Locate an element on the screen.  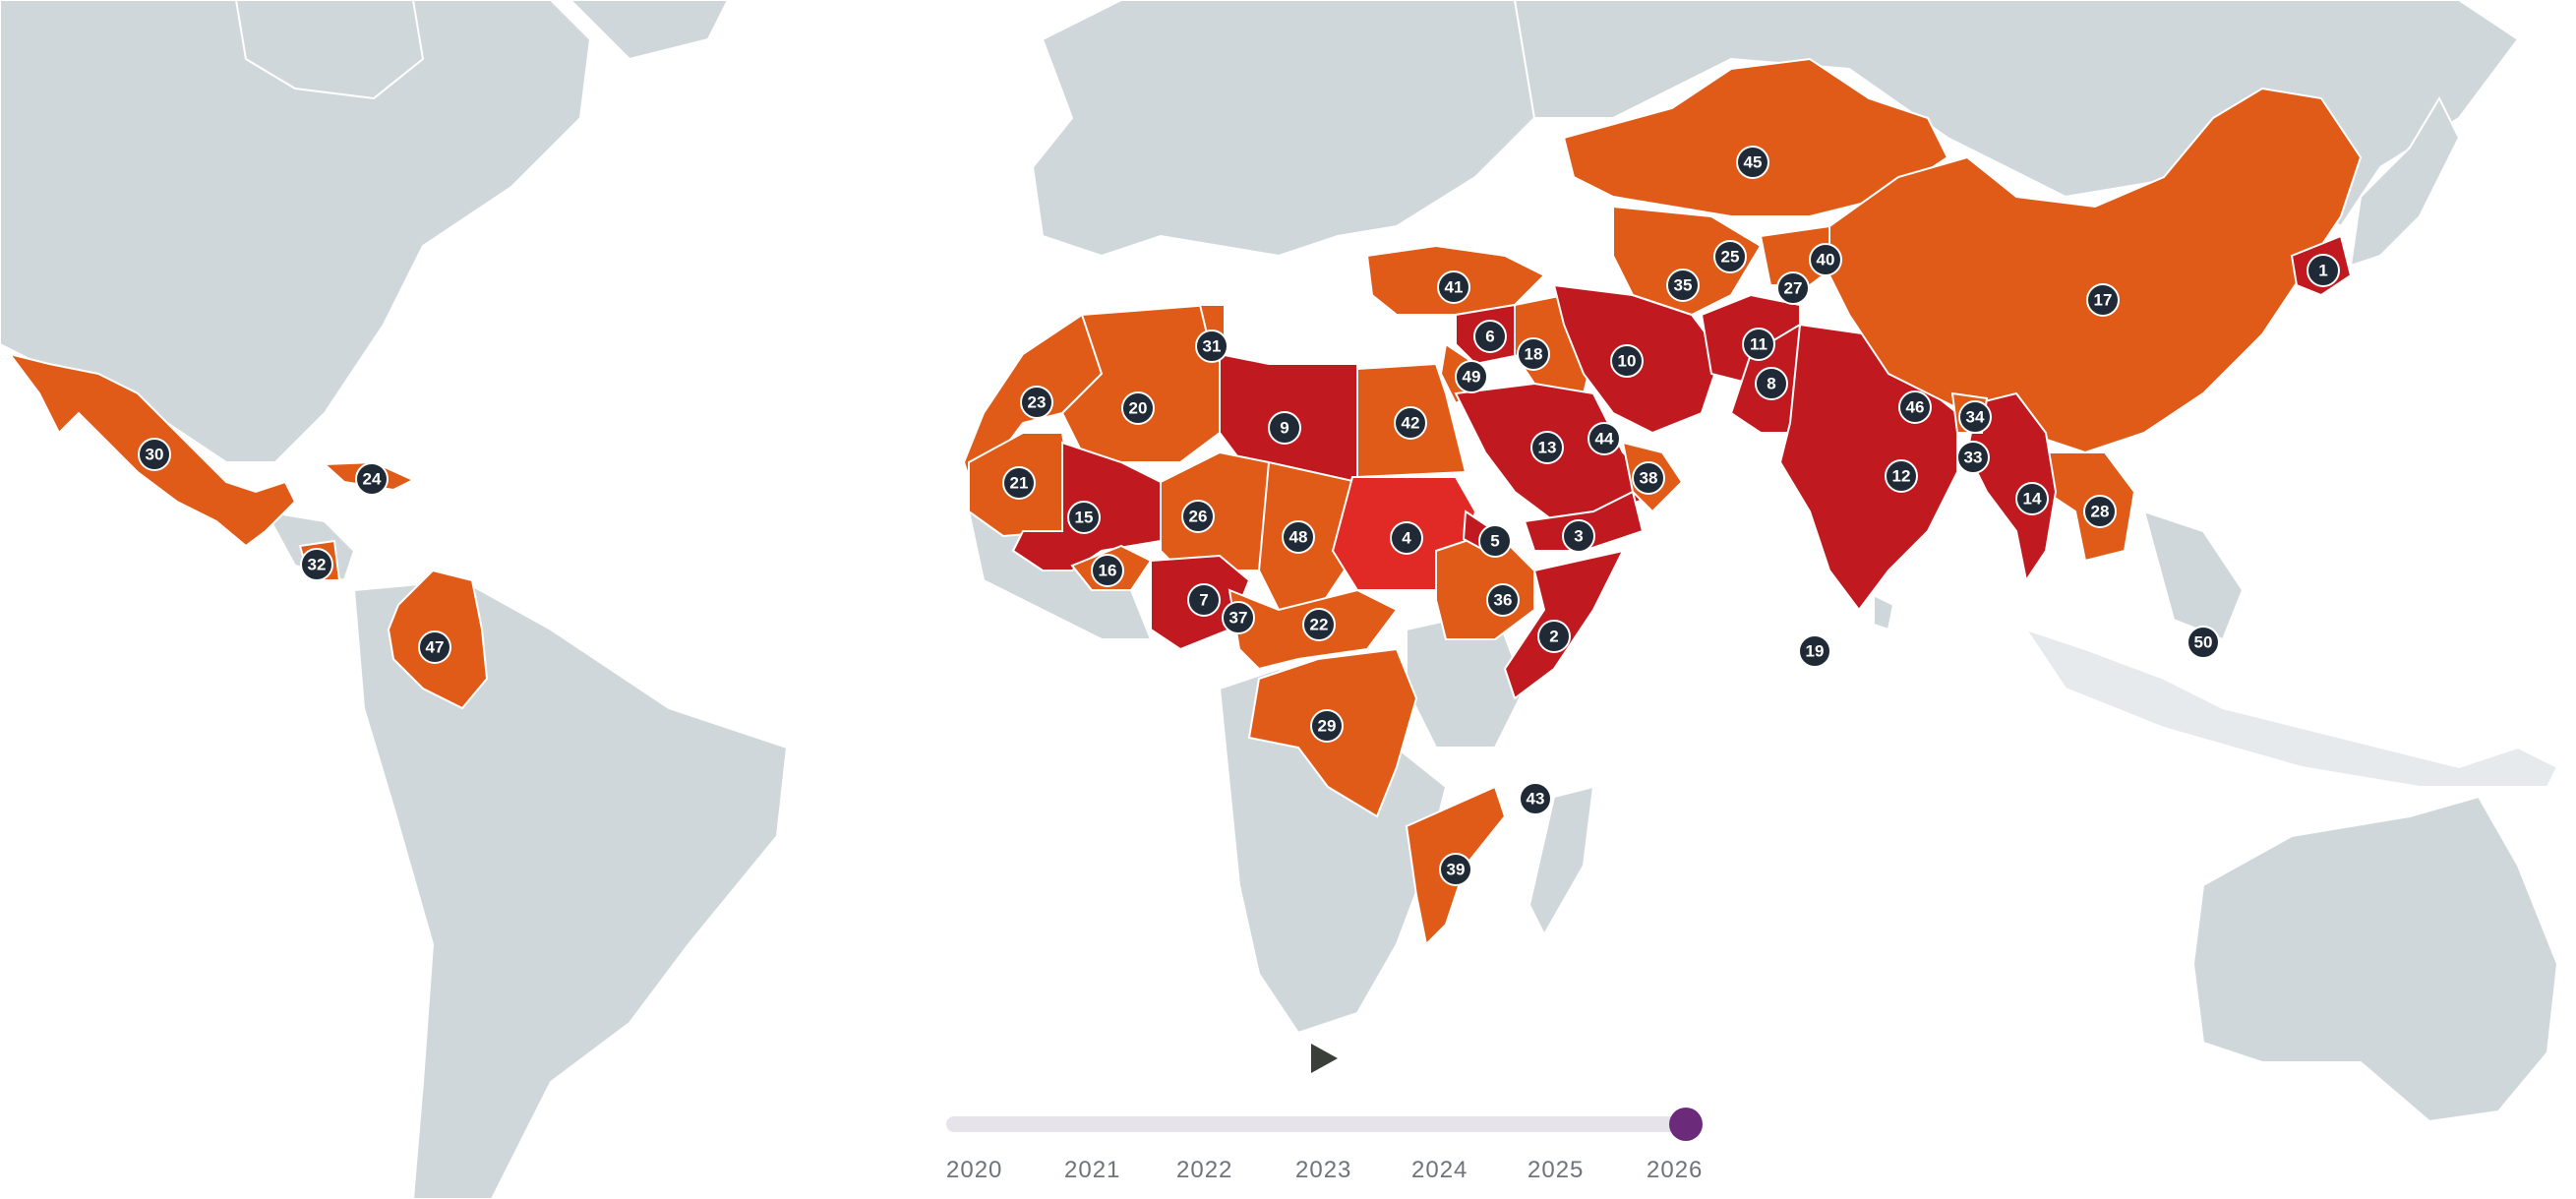
rank-label-47: 47 is located at coordinates (436, 647).